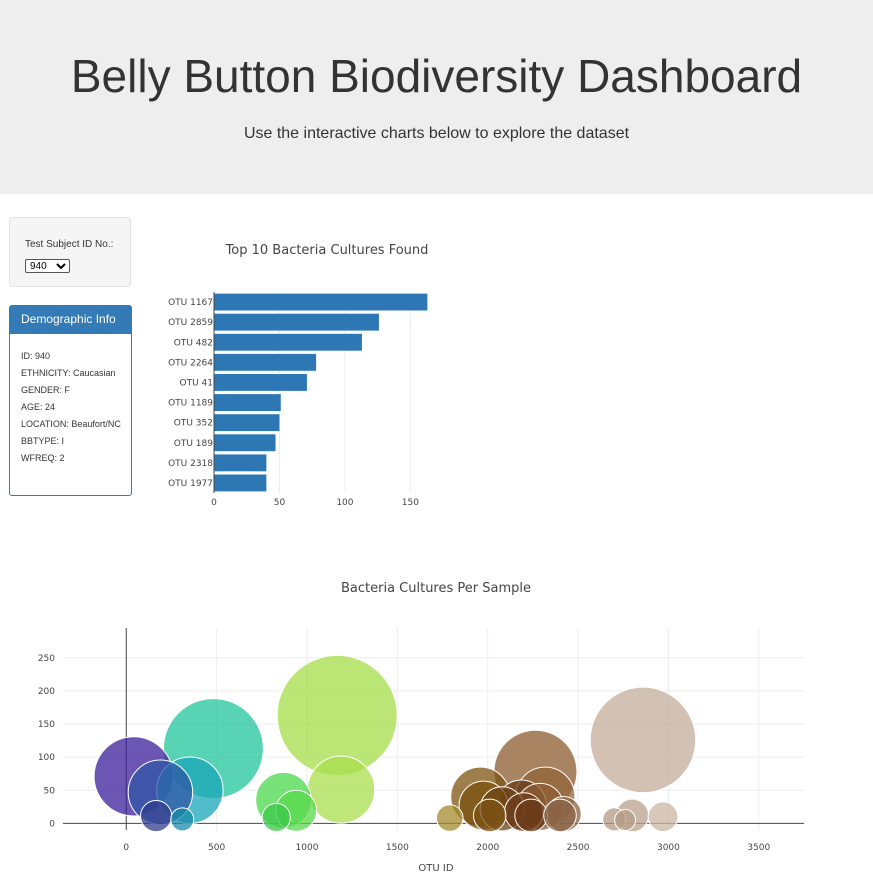 The width and height of the screenshot is (873, 878). Describe the element at coordinates (758, 848) in the screenshot. I see `bubble-x-tick-label: 3500` at that location.